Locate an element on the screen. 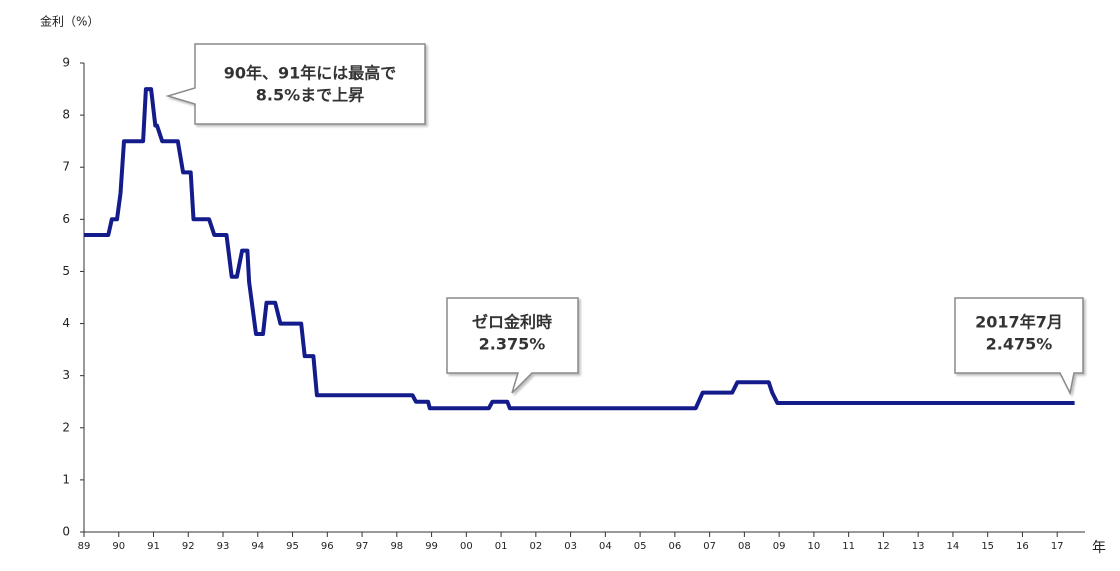 The image size is (1120, 571). x-tick-label: 93 is located at coordinates (223, 546).